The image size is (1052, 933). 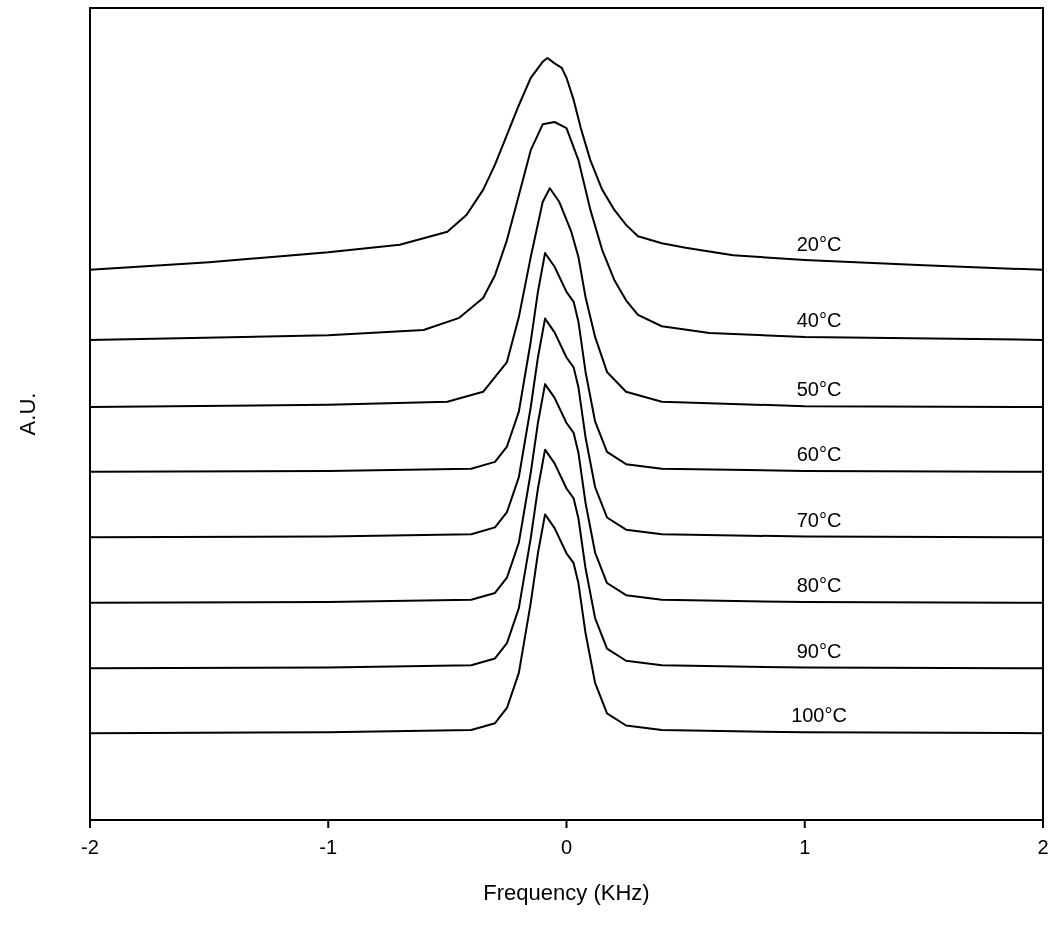 I want to click on series-label: 70°C, so click(x=819, y=519).